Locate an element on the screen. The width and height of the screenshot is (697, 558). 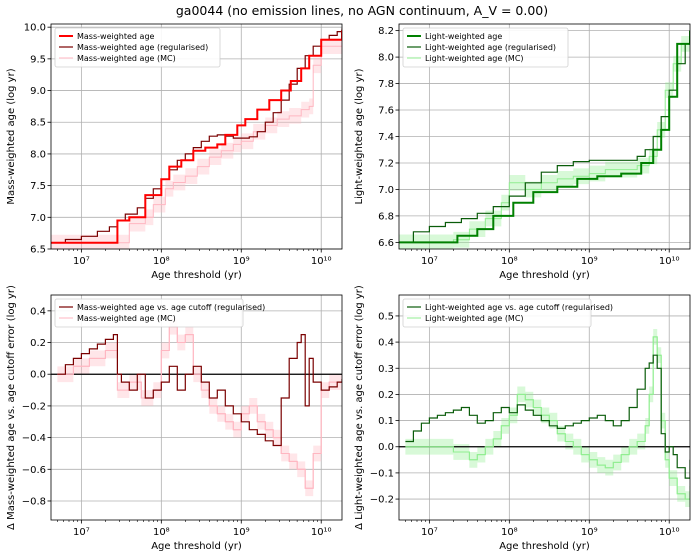
y-tick-label: 7.2 is located at coordinates (386, 163).